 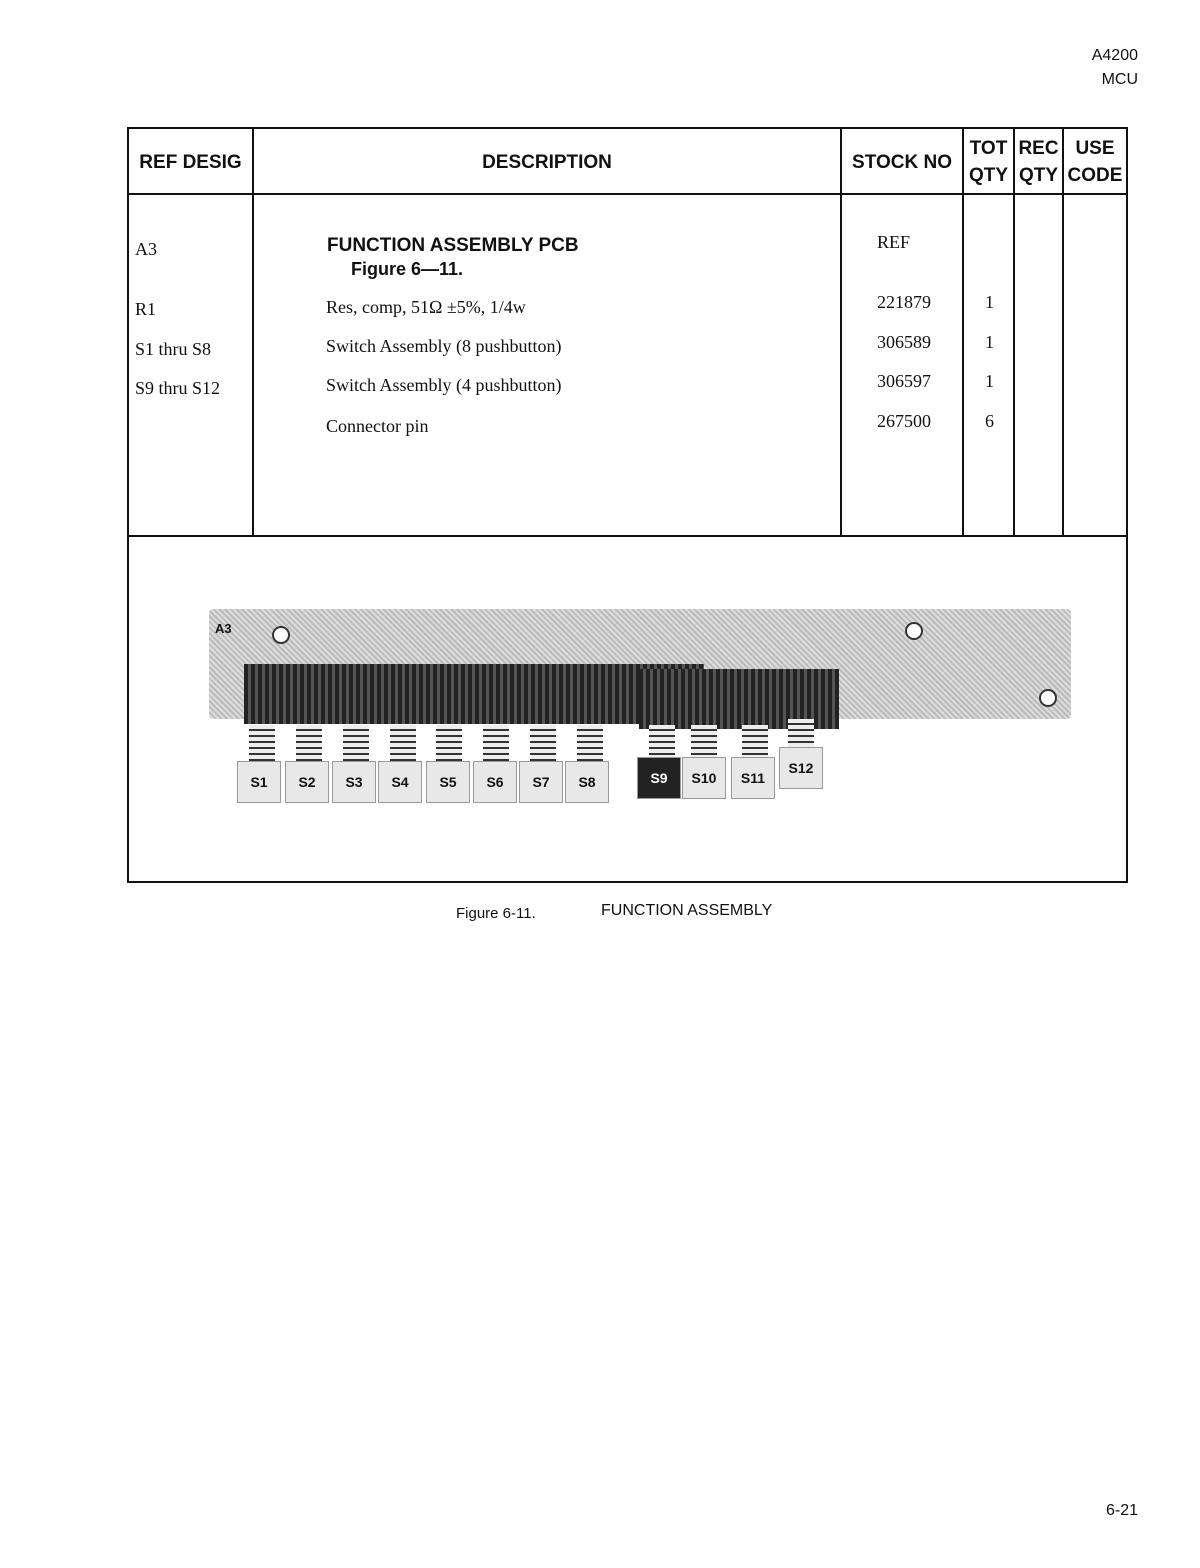 I want to click on ref-desig: S1 thru S8, so click(x=173, y=349).